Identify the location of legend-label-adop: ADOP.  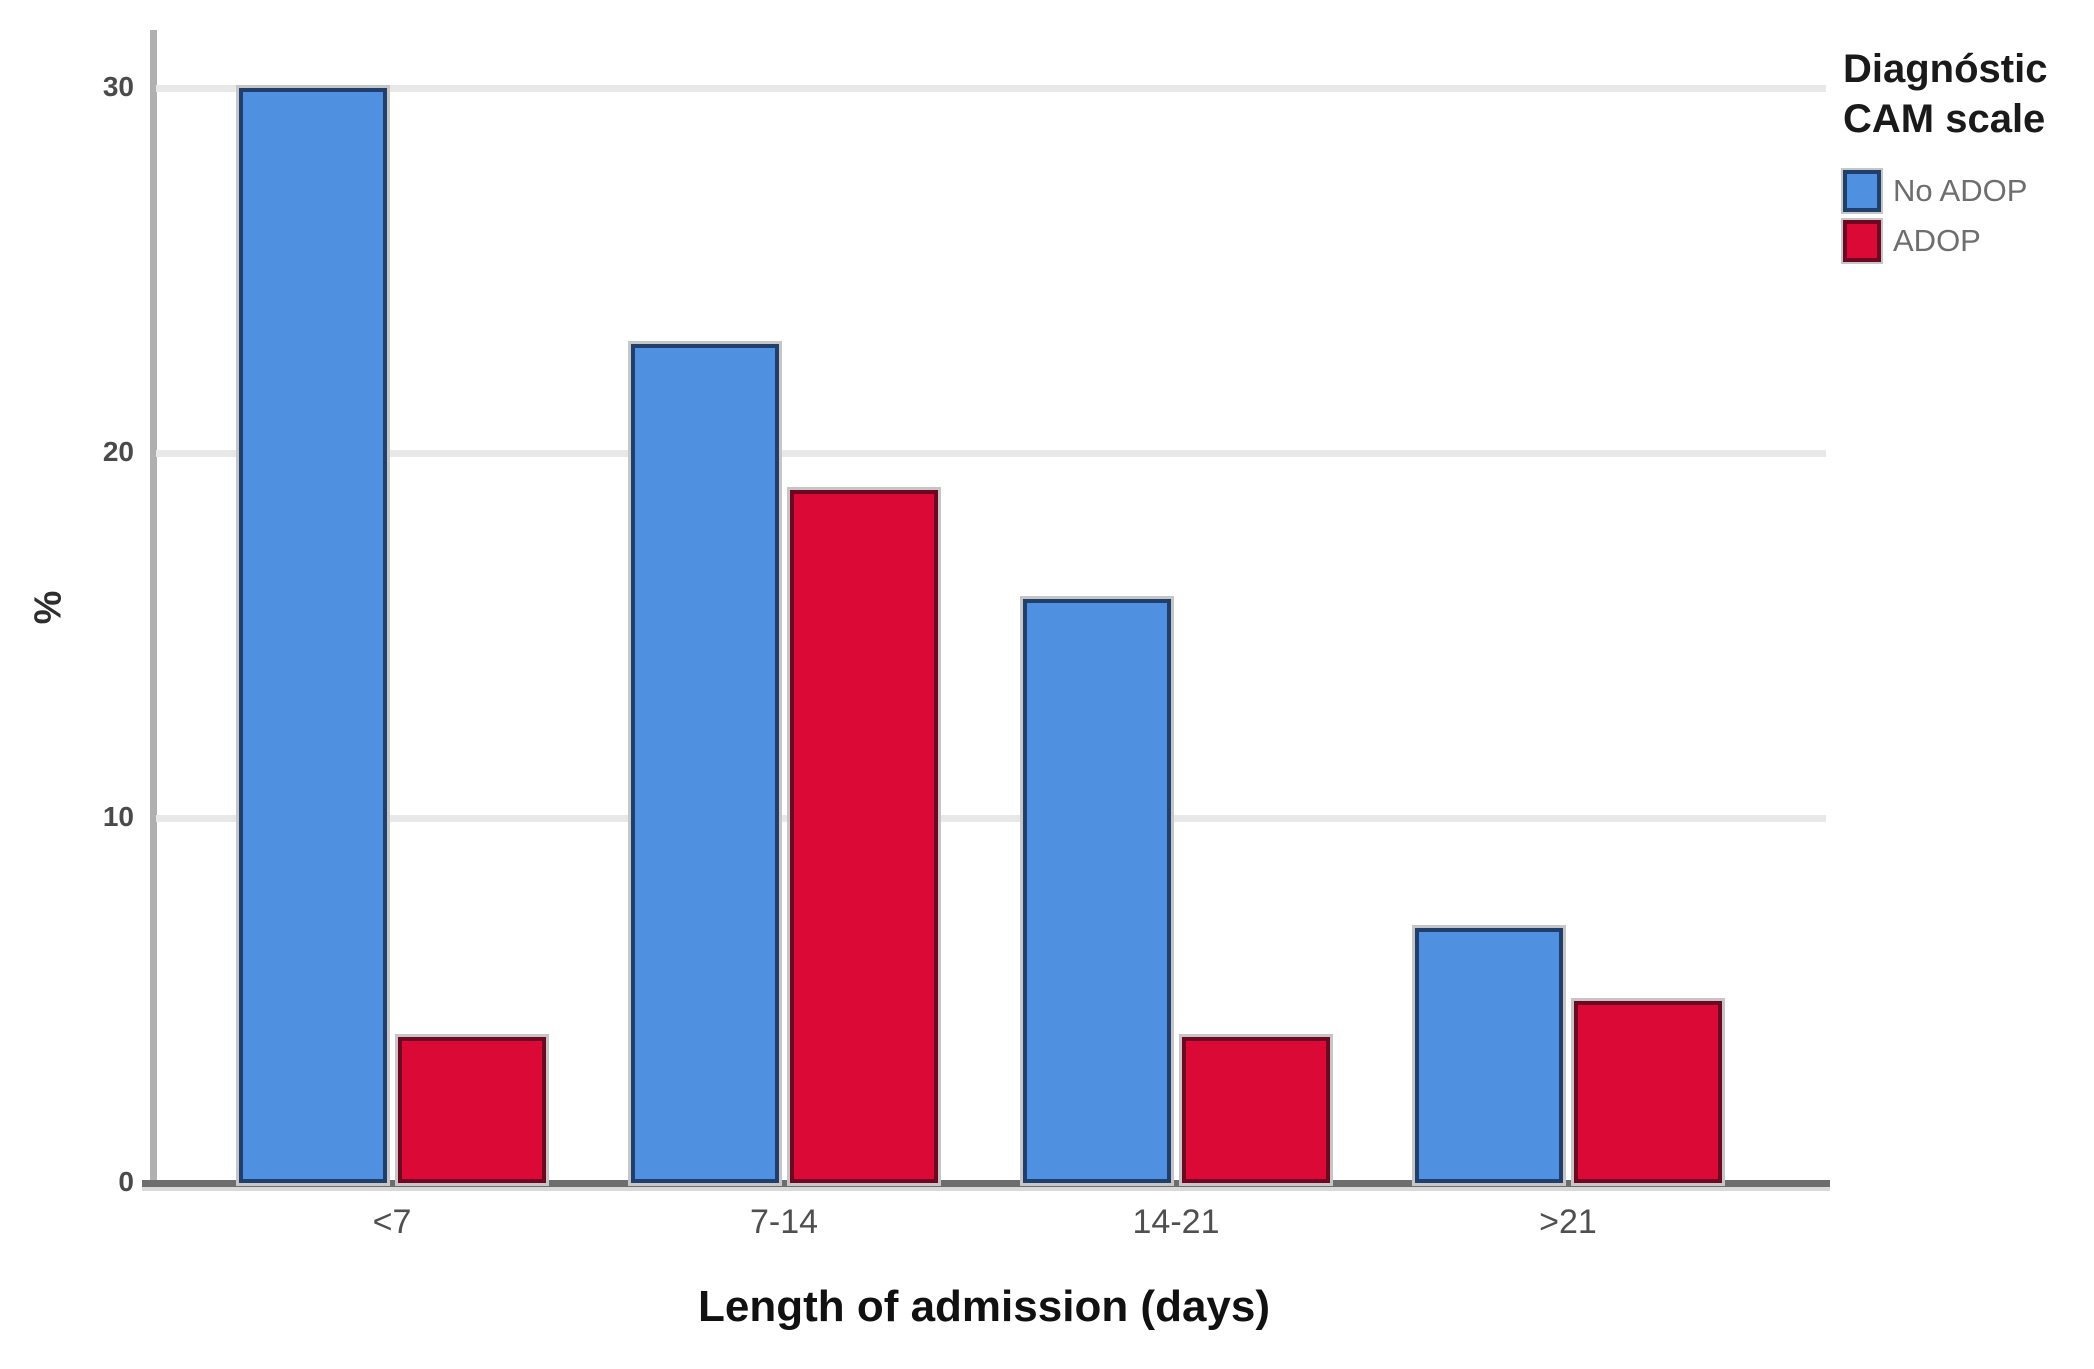
(1937, 240).